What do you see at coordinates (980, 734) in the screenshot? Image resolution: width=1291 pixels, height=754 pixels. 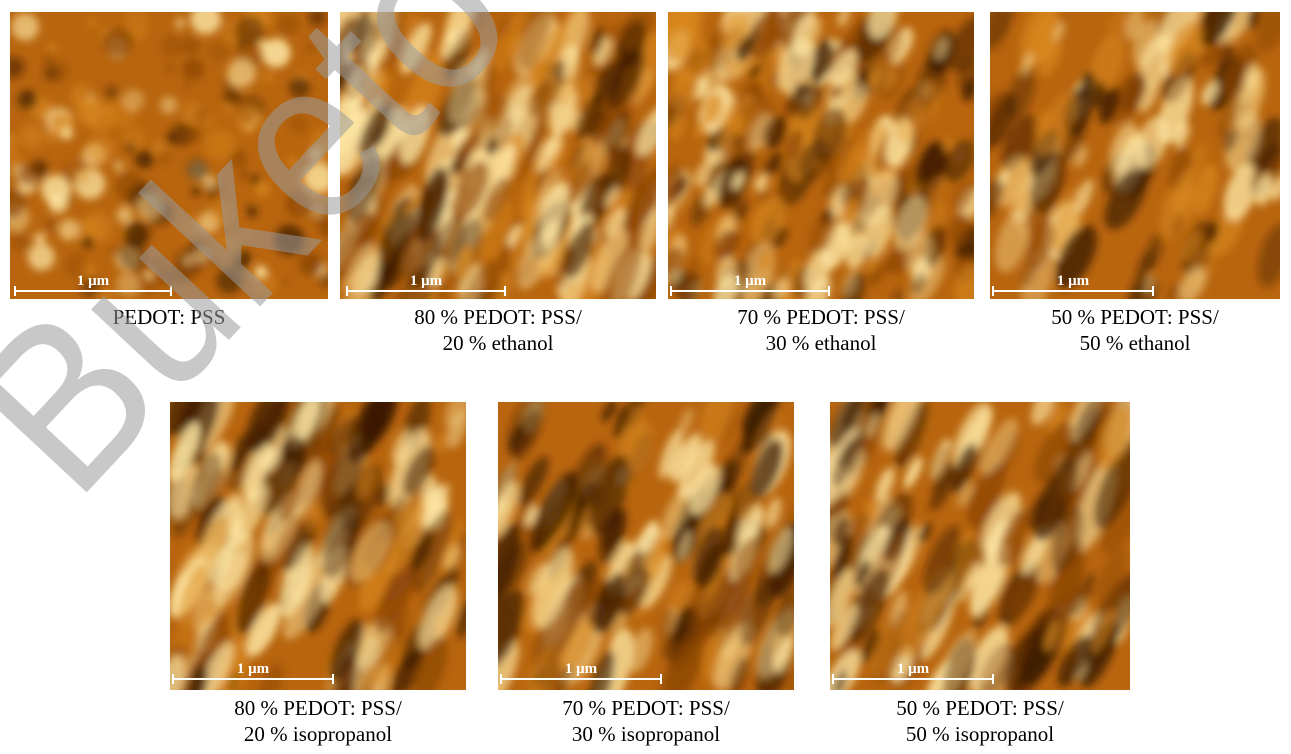 I see `caption-line: 50 % isopropanol` at bounding box center [980, 734].